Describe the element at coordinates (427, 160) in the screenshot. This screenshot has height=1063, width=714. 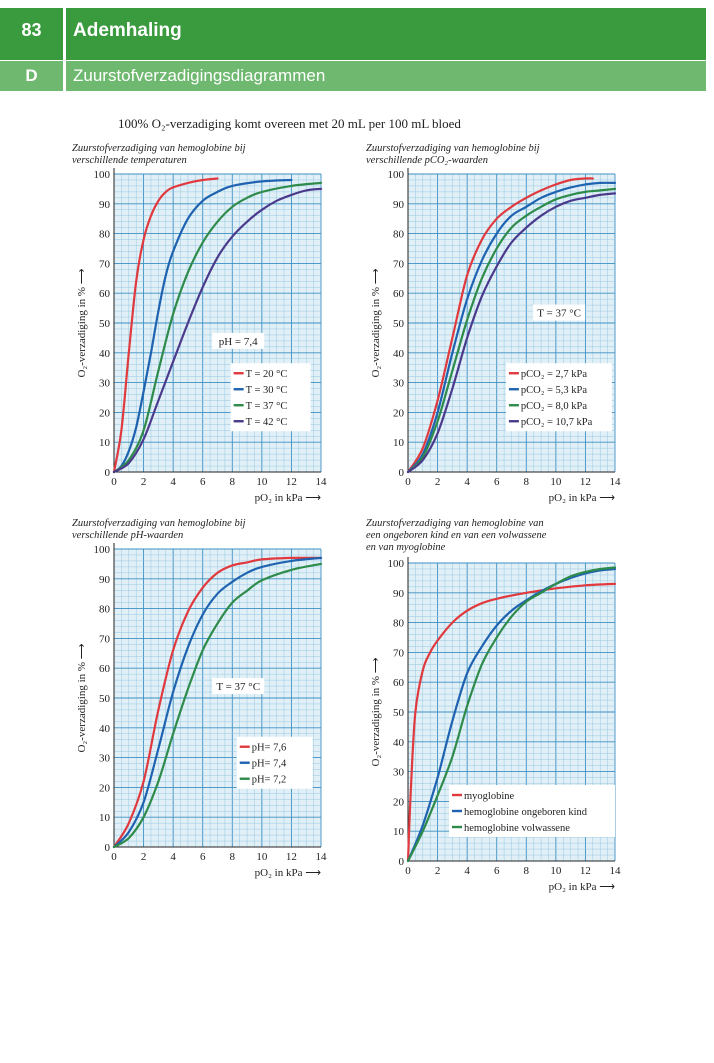
I see `chart-title-line: verschillende pCO₂-waarden` at that location.